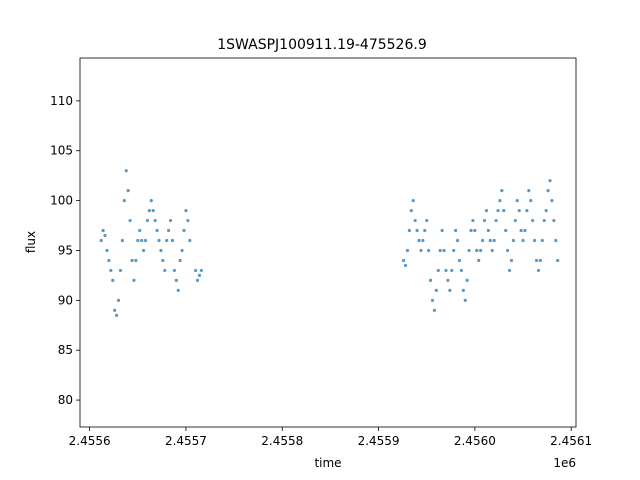  What do you see at coordinates (282, 441) in the screenshot?
I see `x-tick-label: 2.4558` at bounding box center [282, 441].